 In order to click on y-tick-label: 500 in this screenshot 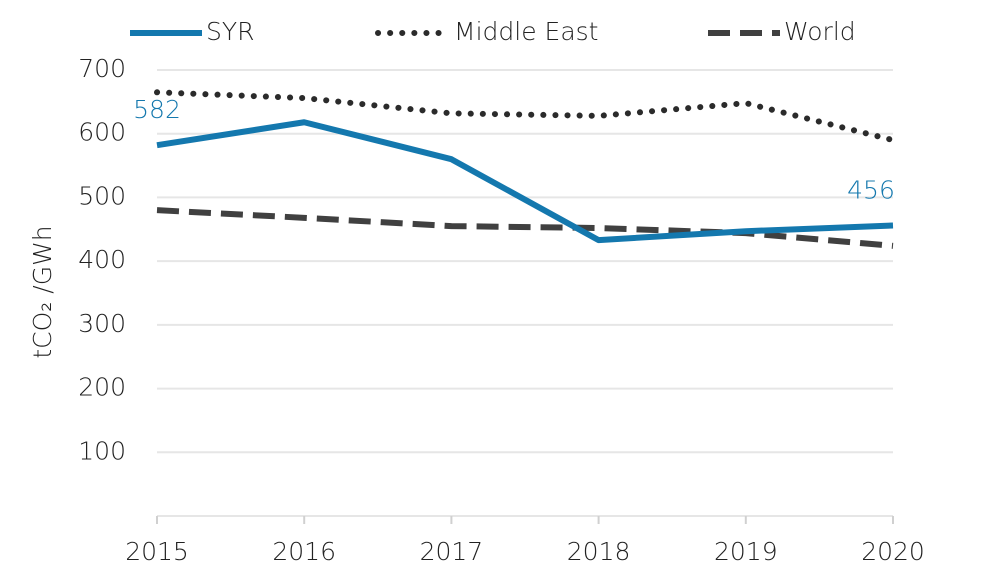, I will do `click(102, 195)`.